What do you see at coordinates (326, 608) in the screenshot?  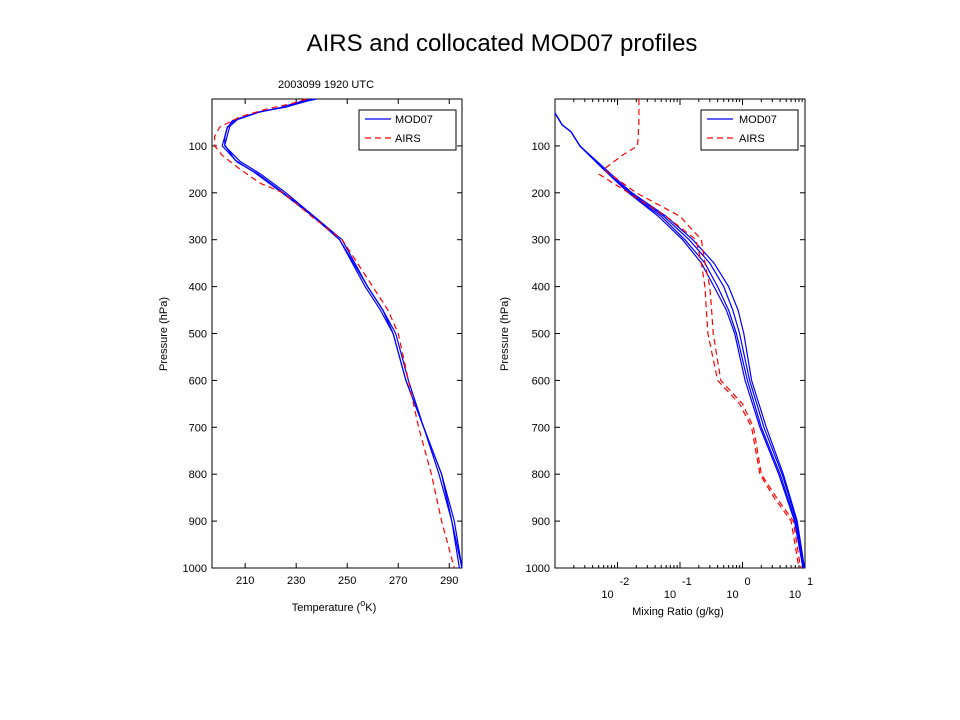 I see `x-axis-label-text: Temperature (` at bounding box center [326, 608].